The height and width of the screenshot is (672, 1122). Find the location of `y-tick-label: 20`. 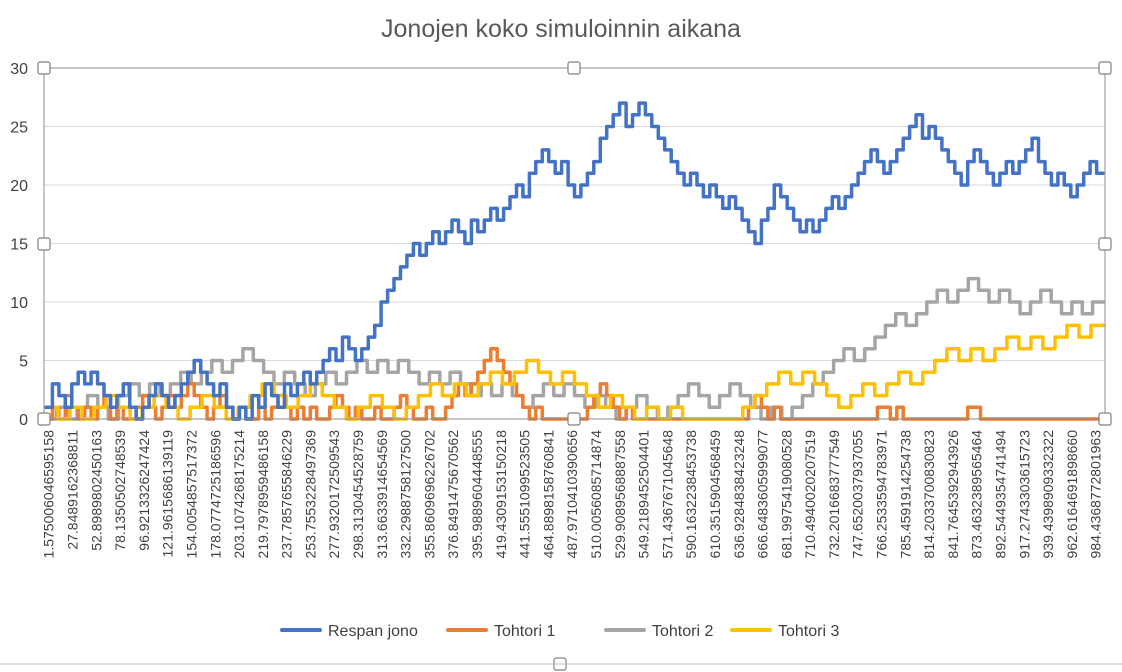

y-tick-label: 20 is located at coordinates (19, 186).